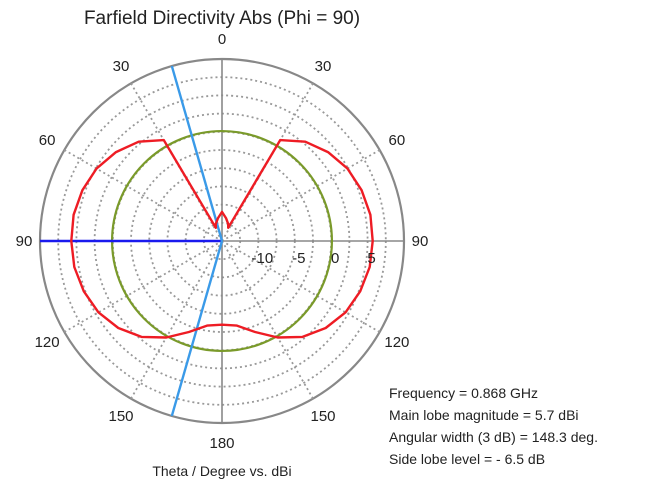  I want to click on radial-tick-label: 5, so click(371, 258).